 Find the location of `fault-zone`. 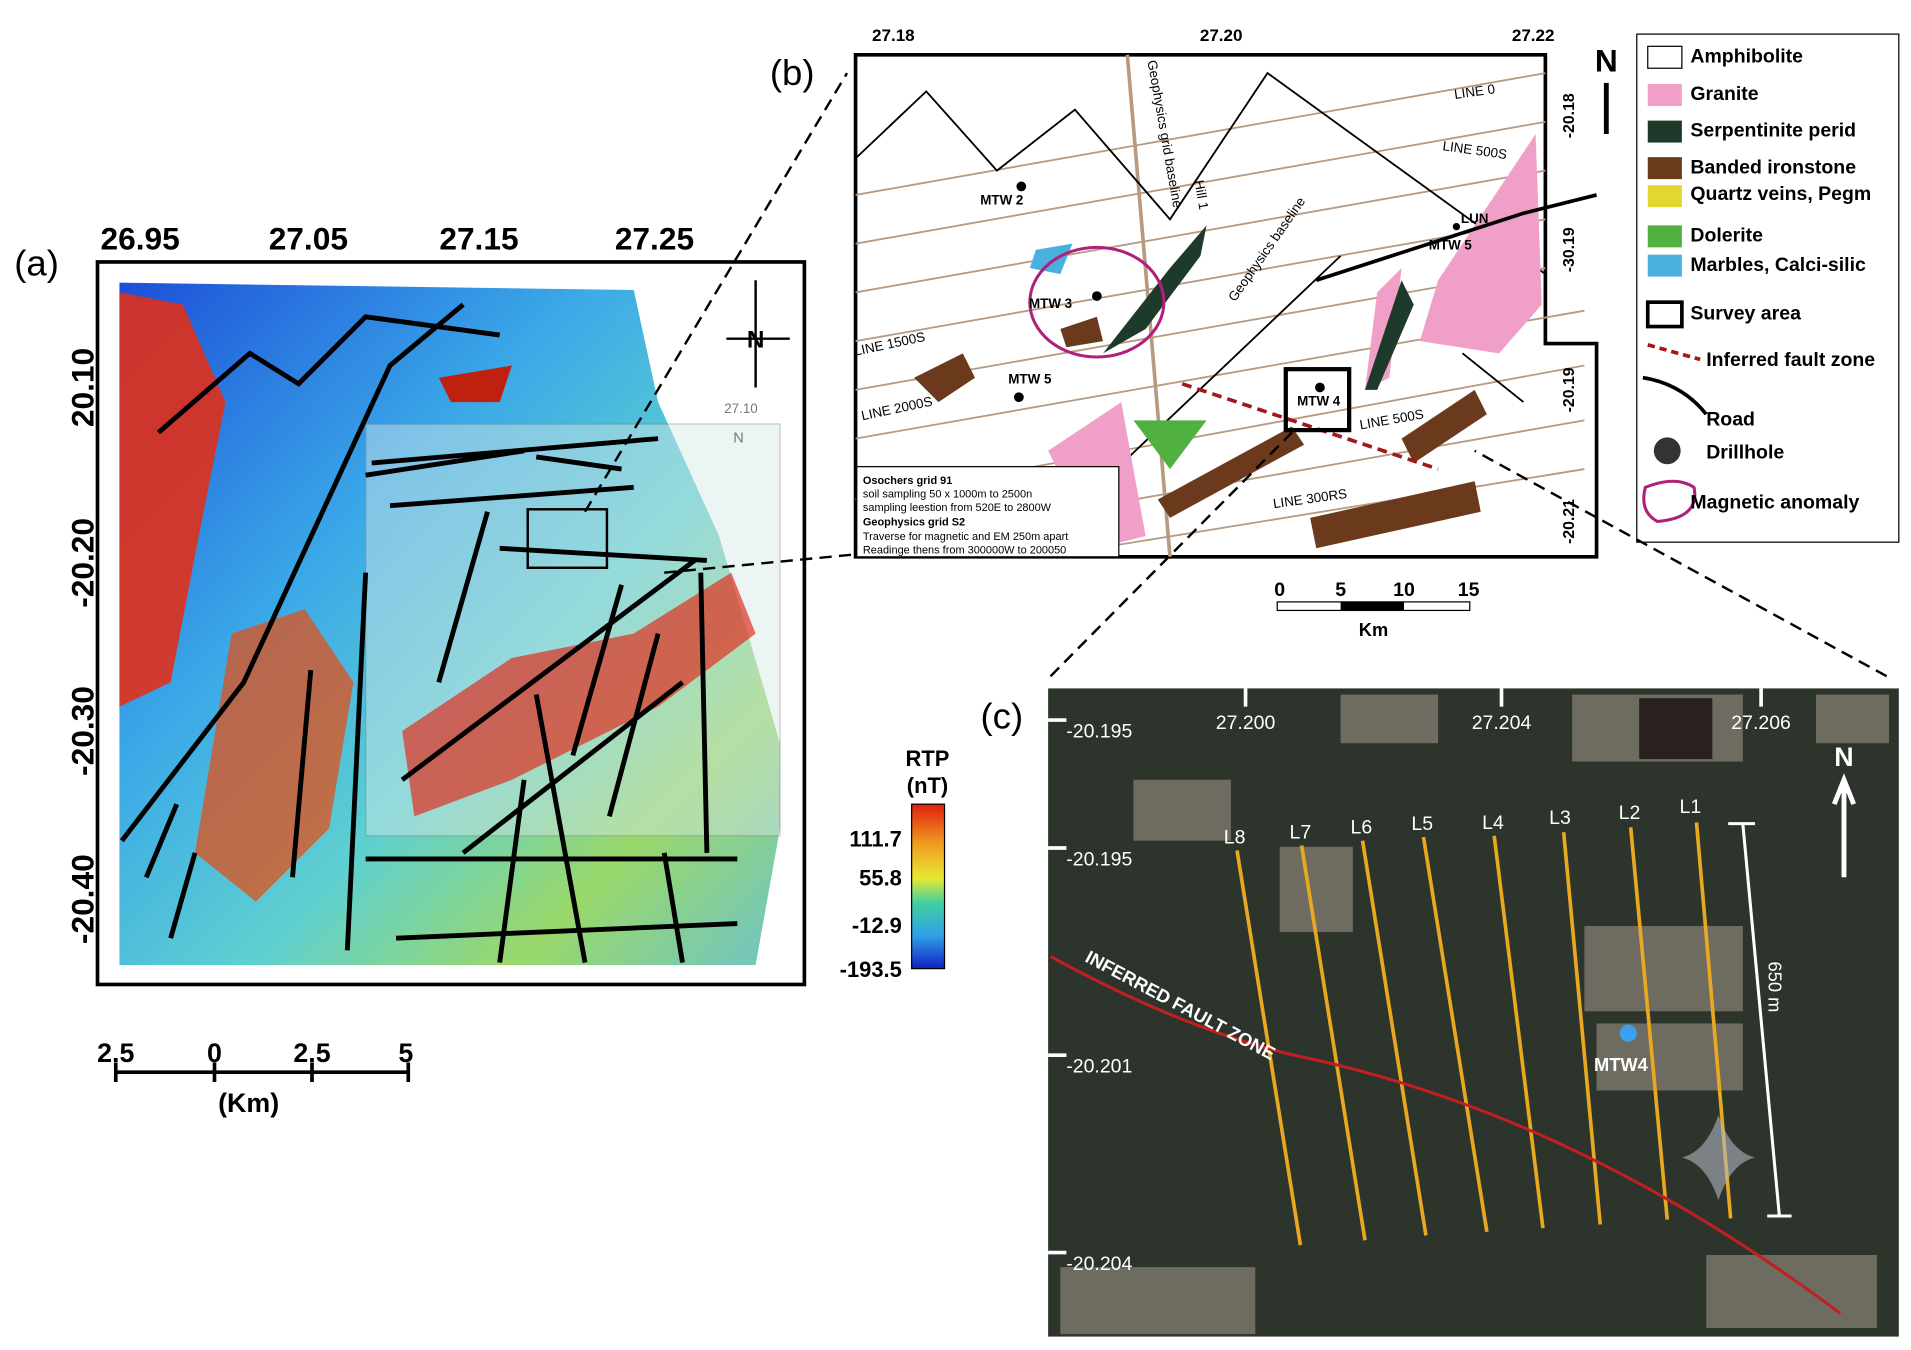

fault-zone is located at coordinates (1310, 426).